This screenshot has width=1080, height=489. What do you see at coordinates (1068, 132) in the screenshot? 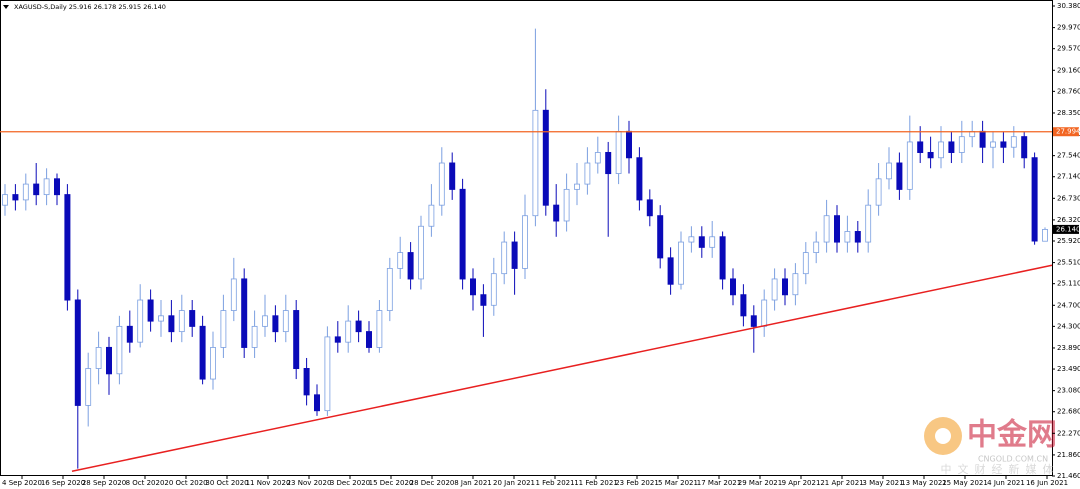
I see `level-label: 27.994` at bounding box center [1068, 132].